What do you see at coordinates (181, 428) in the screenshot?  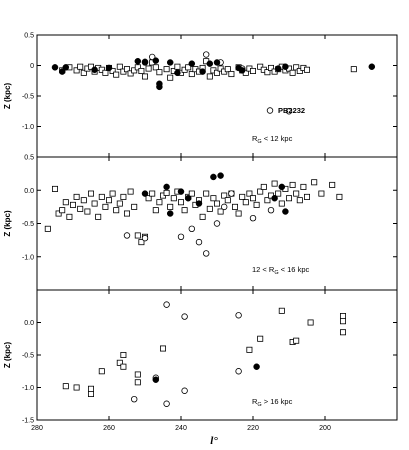 I see `x-tick-label: 240` at bounding box center [181, 428].